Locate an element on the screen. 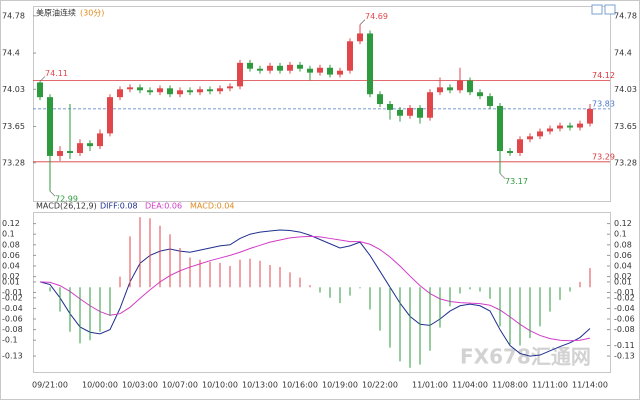  y-tick-label: 0.06 is located at coordinates (11, 255).